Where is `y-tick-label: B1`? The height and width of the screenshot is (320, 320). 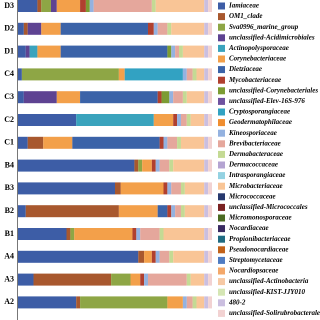
y-tick-label: B1 is located at coordinates (9, 233).